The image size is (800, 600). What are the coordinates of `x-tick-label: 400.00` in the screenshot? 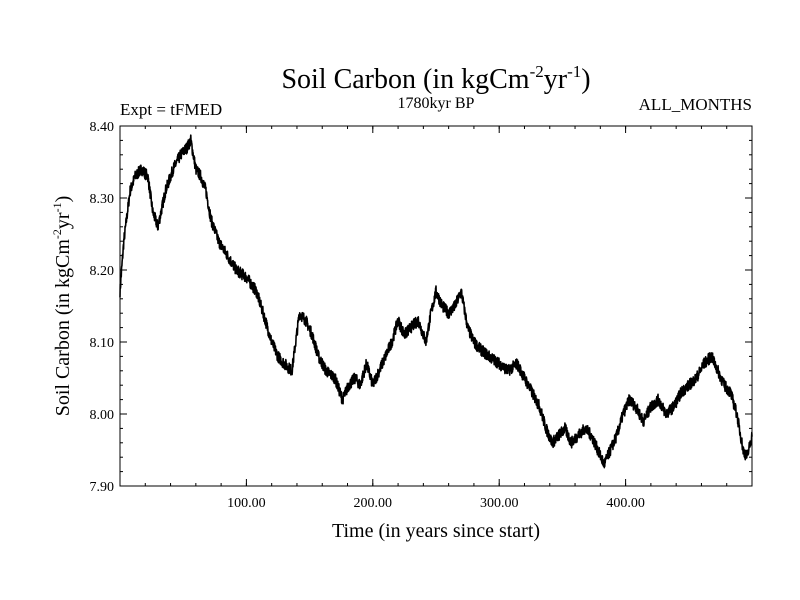 It's located at (625, 503).